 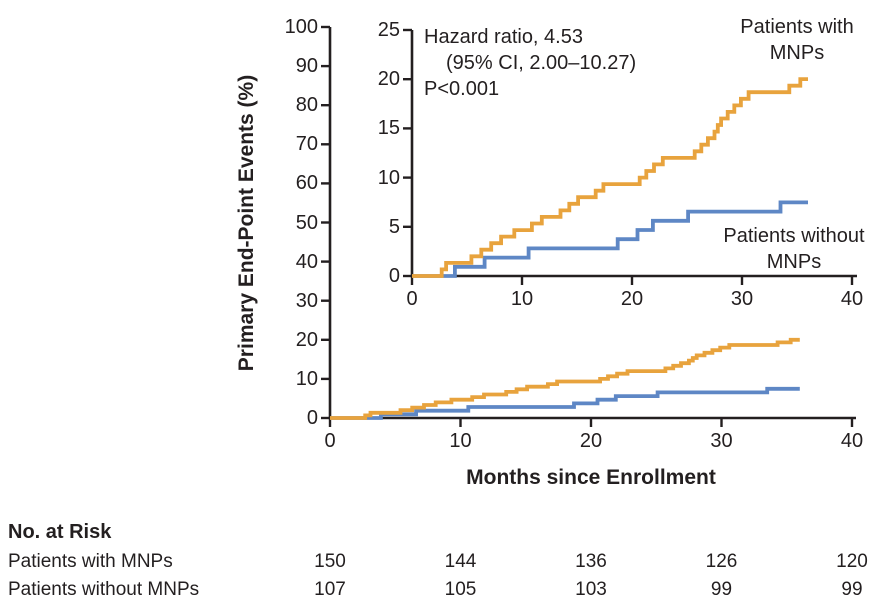 I want to click on main-curve-without-mnps, so click(x=565, y=403).